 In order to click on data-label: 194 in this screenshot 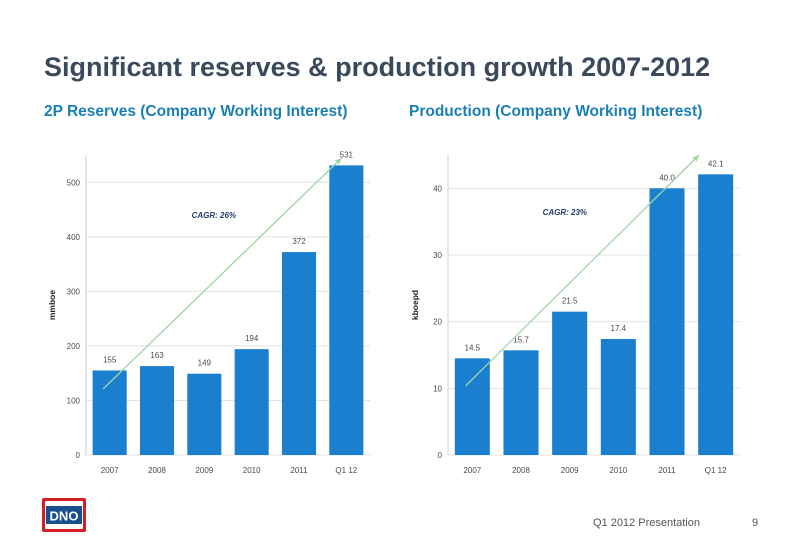, I will do `click(252, 338)`.